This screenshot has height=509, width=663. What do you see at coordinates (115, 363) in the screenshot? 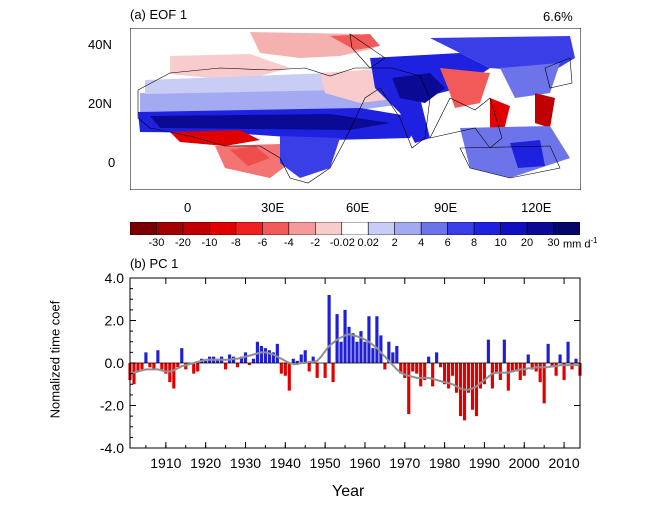
I see `y-tick-label: 0.0` at bounding box center [115, 363].